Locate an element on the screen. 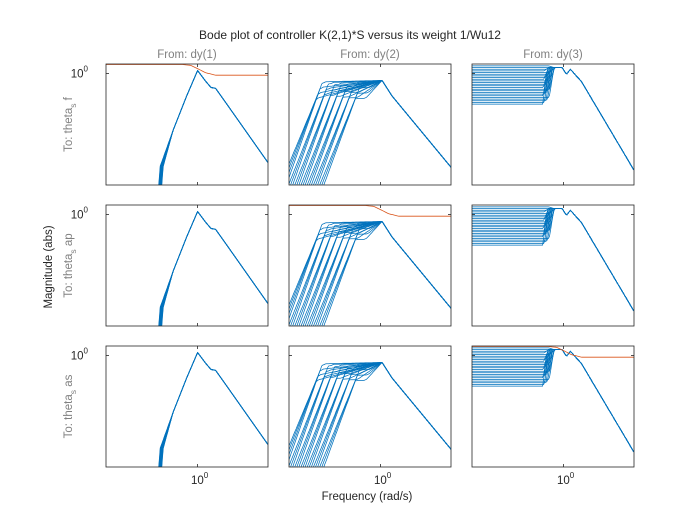 This screenshot has width=700, height=525. panel-r2-c3 is located at coordinates (553, 265).